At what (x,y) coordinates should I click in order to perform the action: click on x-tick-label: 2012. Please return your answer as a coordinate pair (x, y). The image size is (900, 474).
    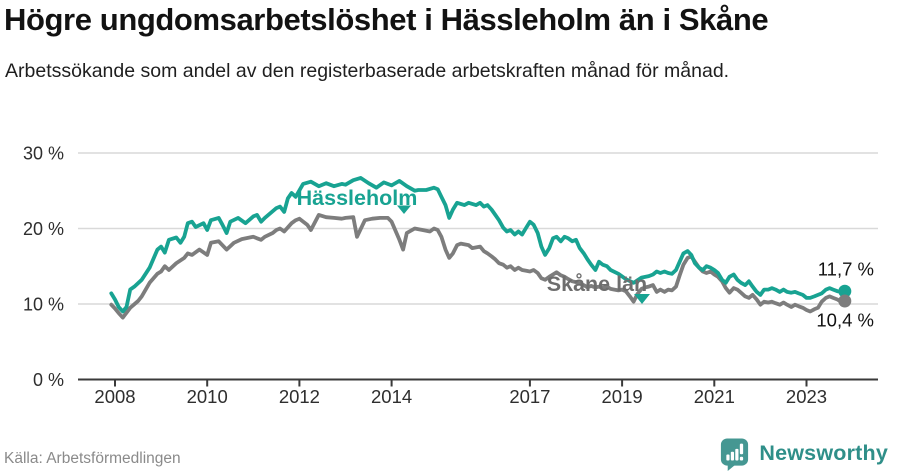
    Looking at the image, I should click on (299, 396).